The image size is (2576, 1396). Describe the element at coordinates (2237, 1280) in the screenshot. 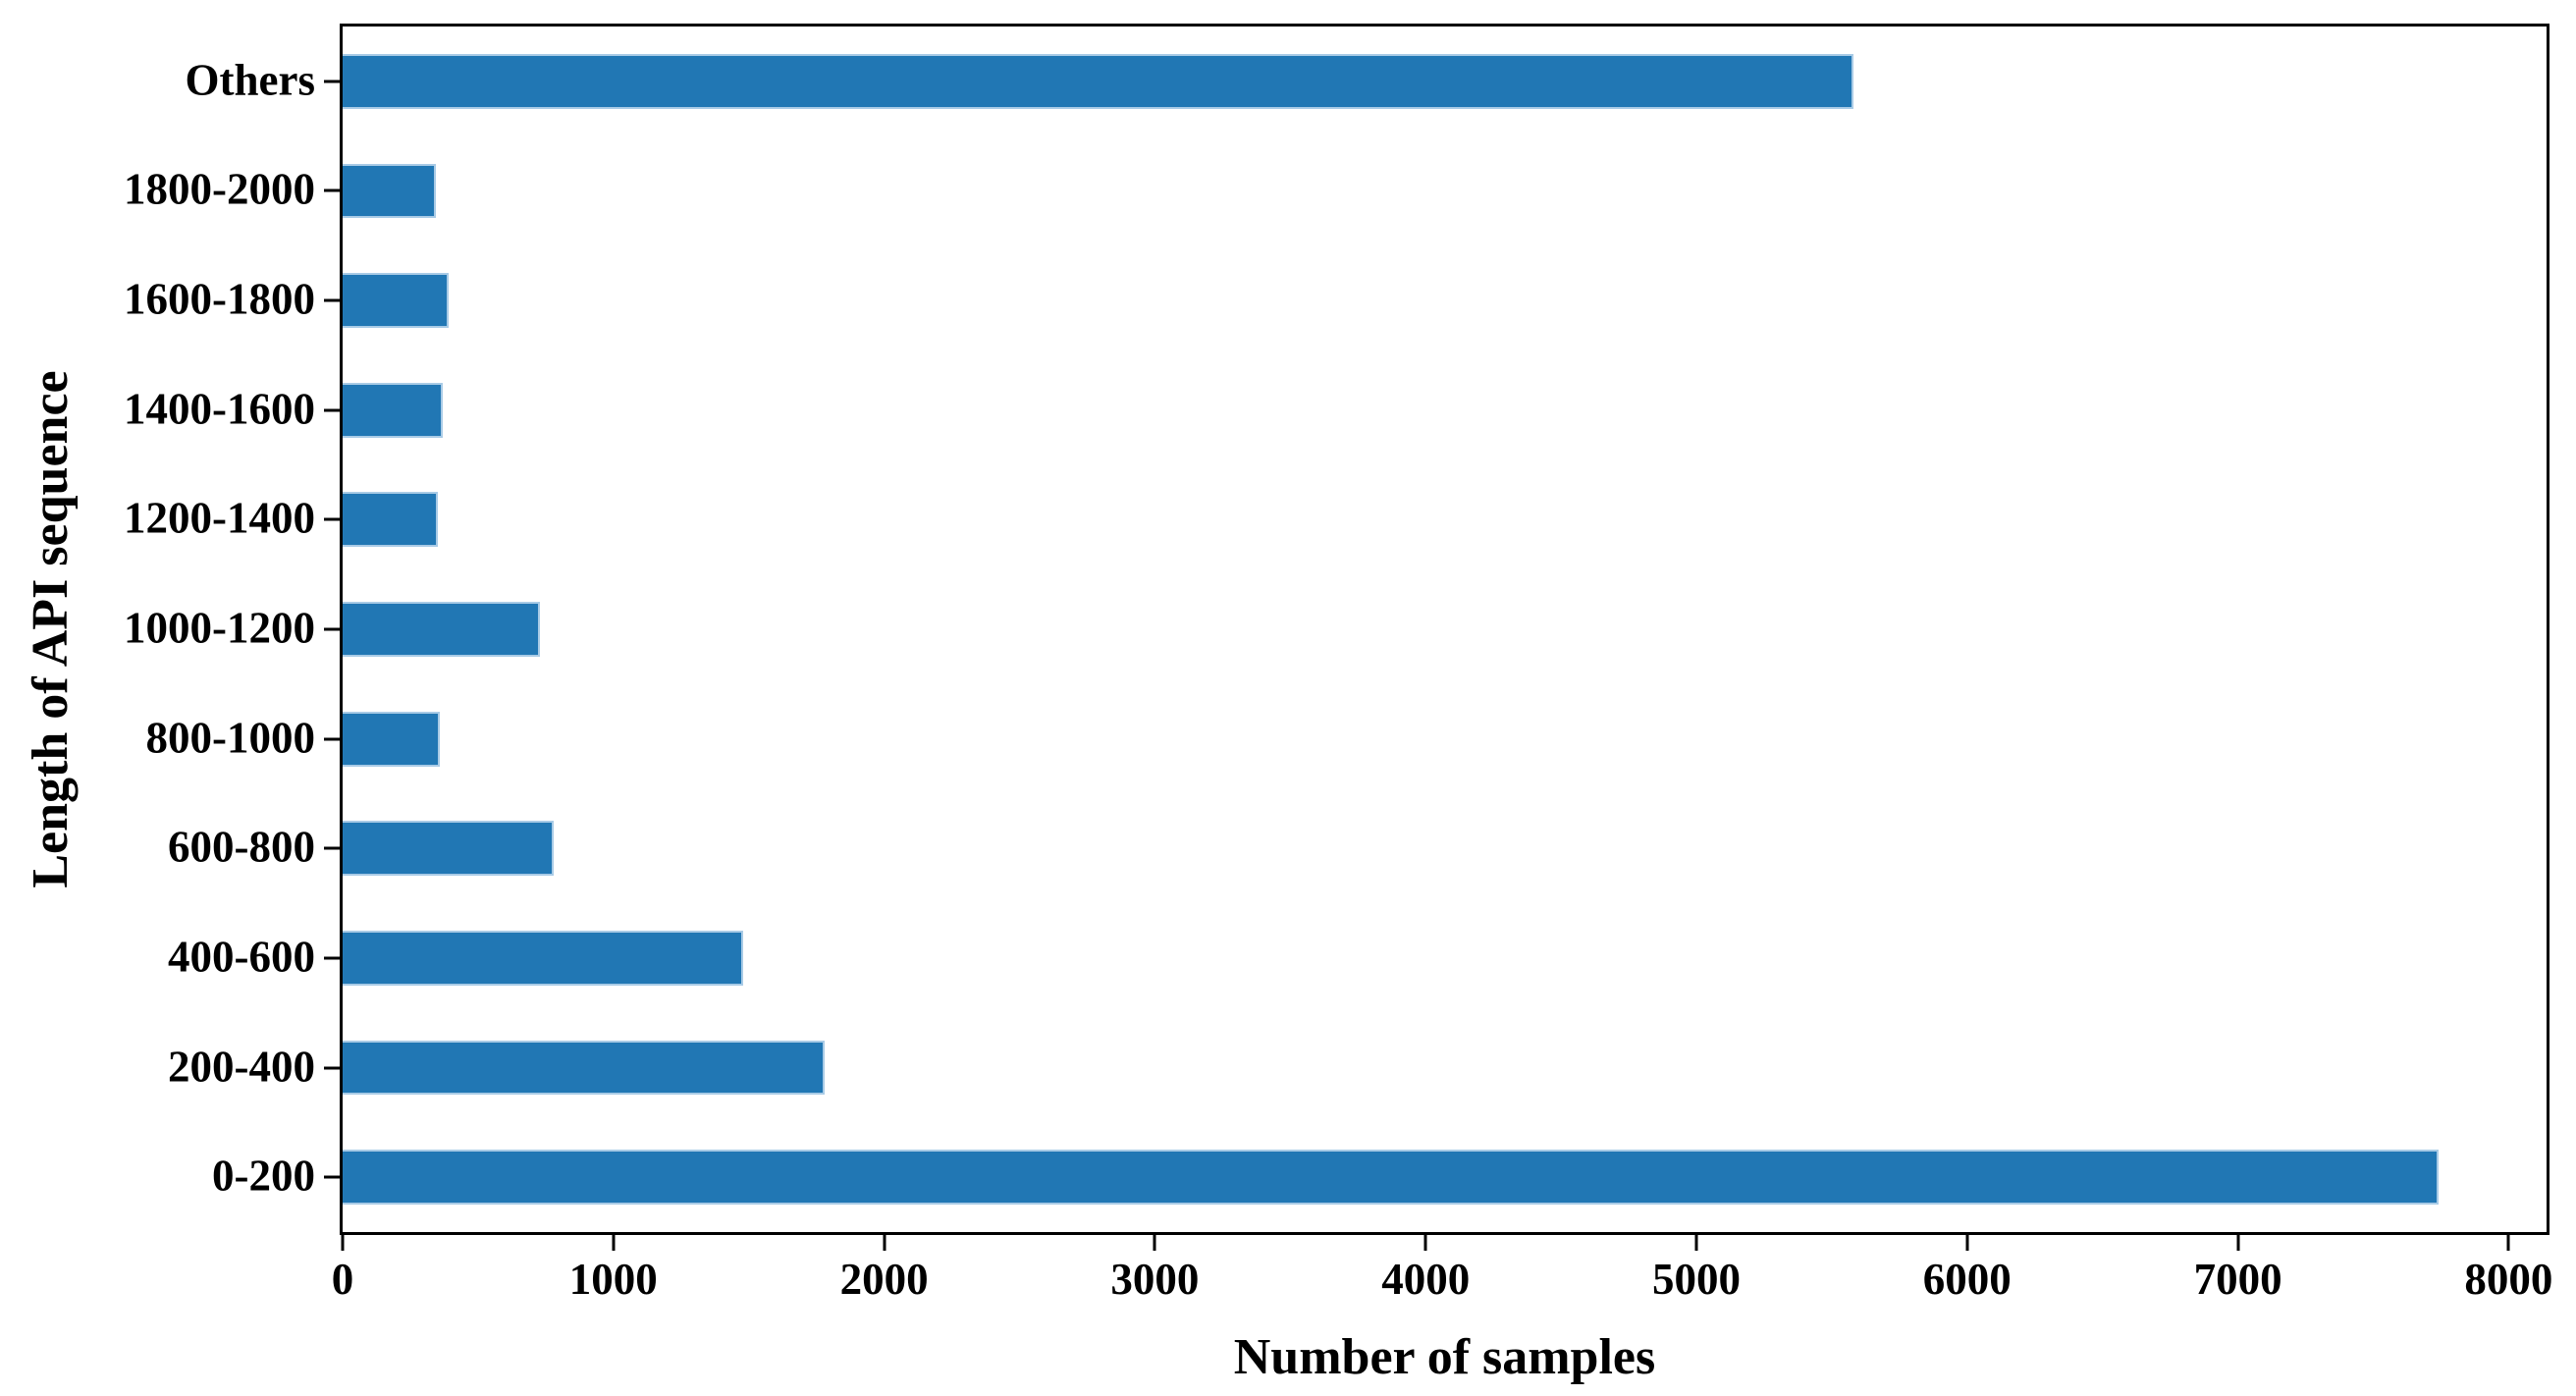

I see `x-tick-label: 7000` at that location.